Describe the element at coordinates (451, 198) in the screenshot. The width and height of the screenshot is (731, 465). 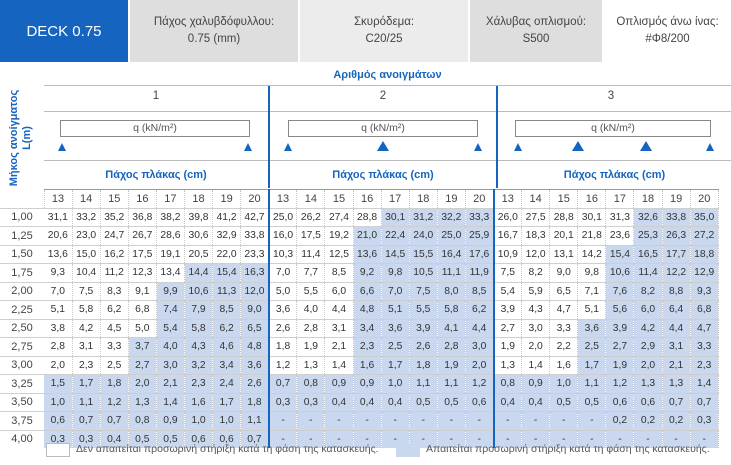
I see `thickness-col-header: 19` at that location.